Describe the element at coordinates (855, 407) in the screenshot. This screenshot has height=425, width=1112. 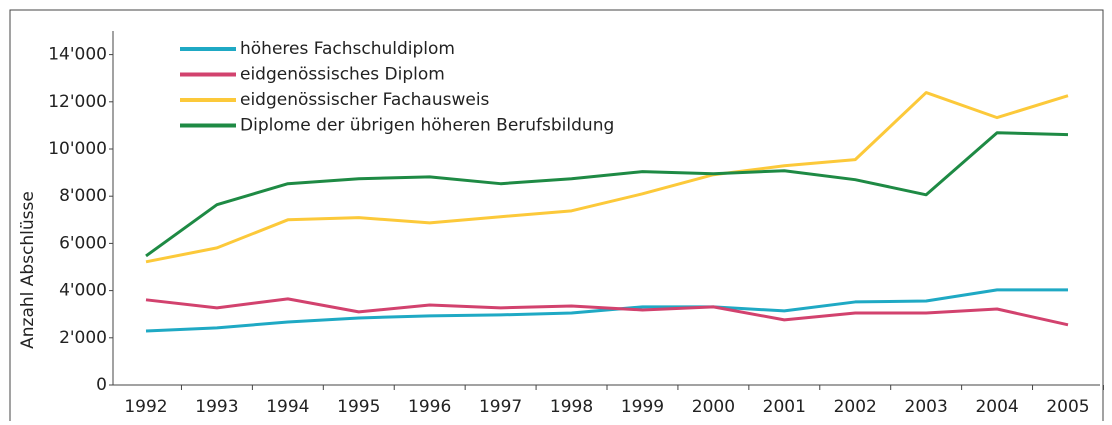
I see `x-tick-label: 2002` at that location.